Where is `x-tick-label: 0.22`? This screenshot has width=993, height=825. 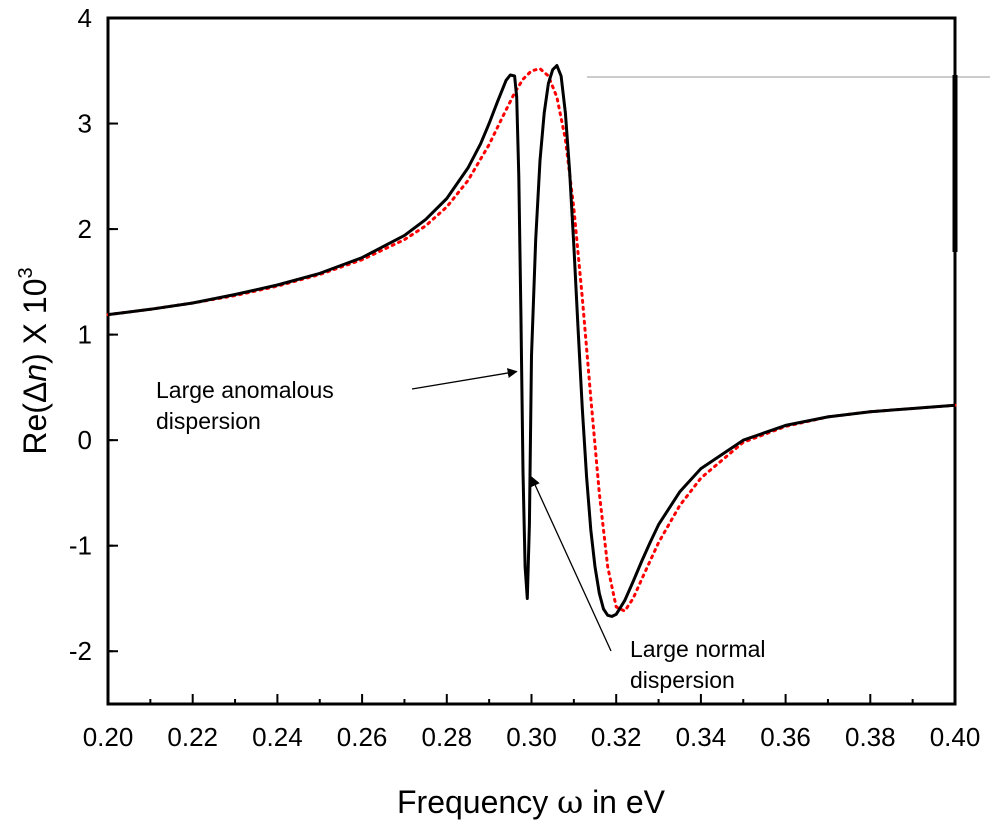 x-tick-label: 0.22 is located at coordinates (192, 737).